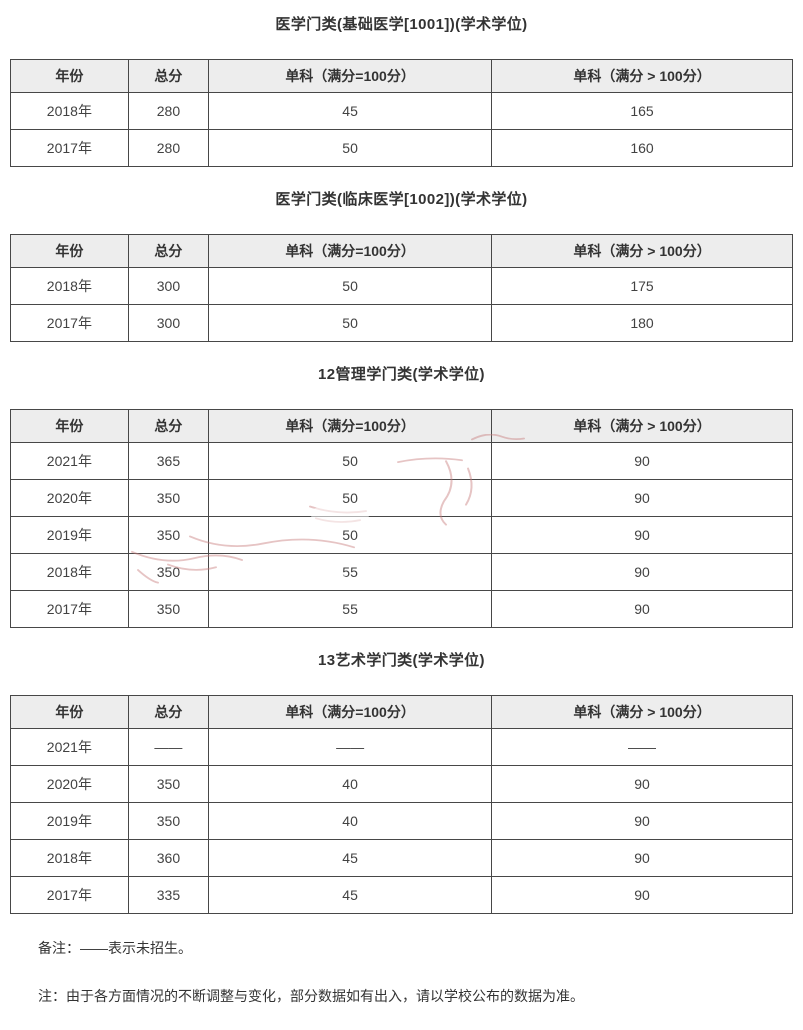  What do you see at coordinates (642, 148) in the screenshot?
I see `single-gt100-cell: 160` at bounding box center [642, 148].